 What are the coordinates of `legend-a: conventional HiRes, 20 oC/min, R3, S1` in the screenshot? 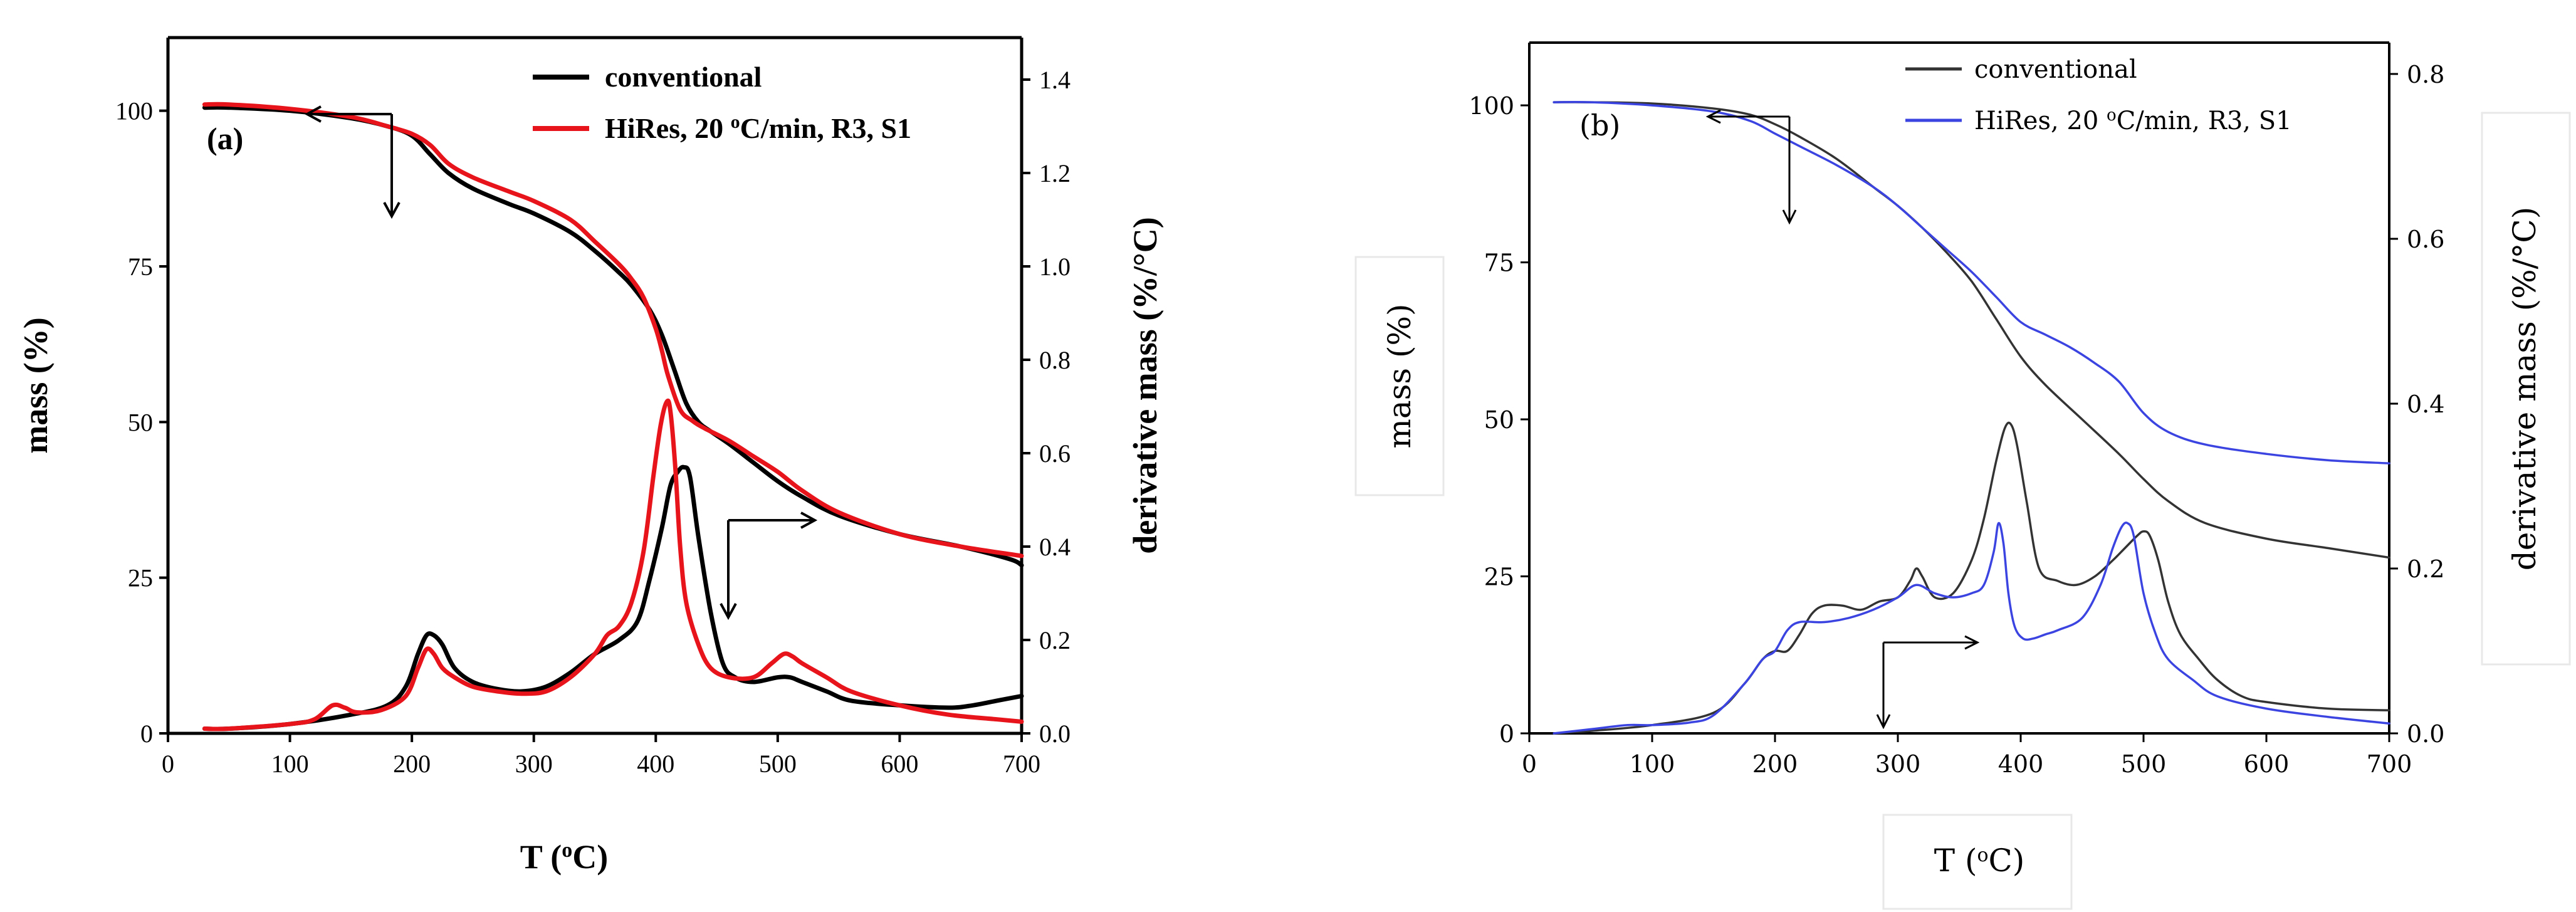 It's located at (722, 102).